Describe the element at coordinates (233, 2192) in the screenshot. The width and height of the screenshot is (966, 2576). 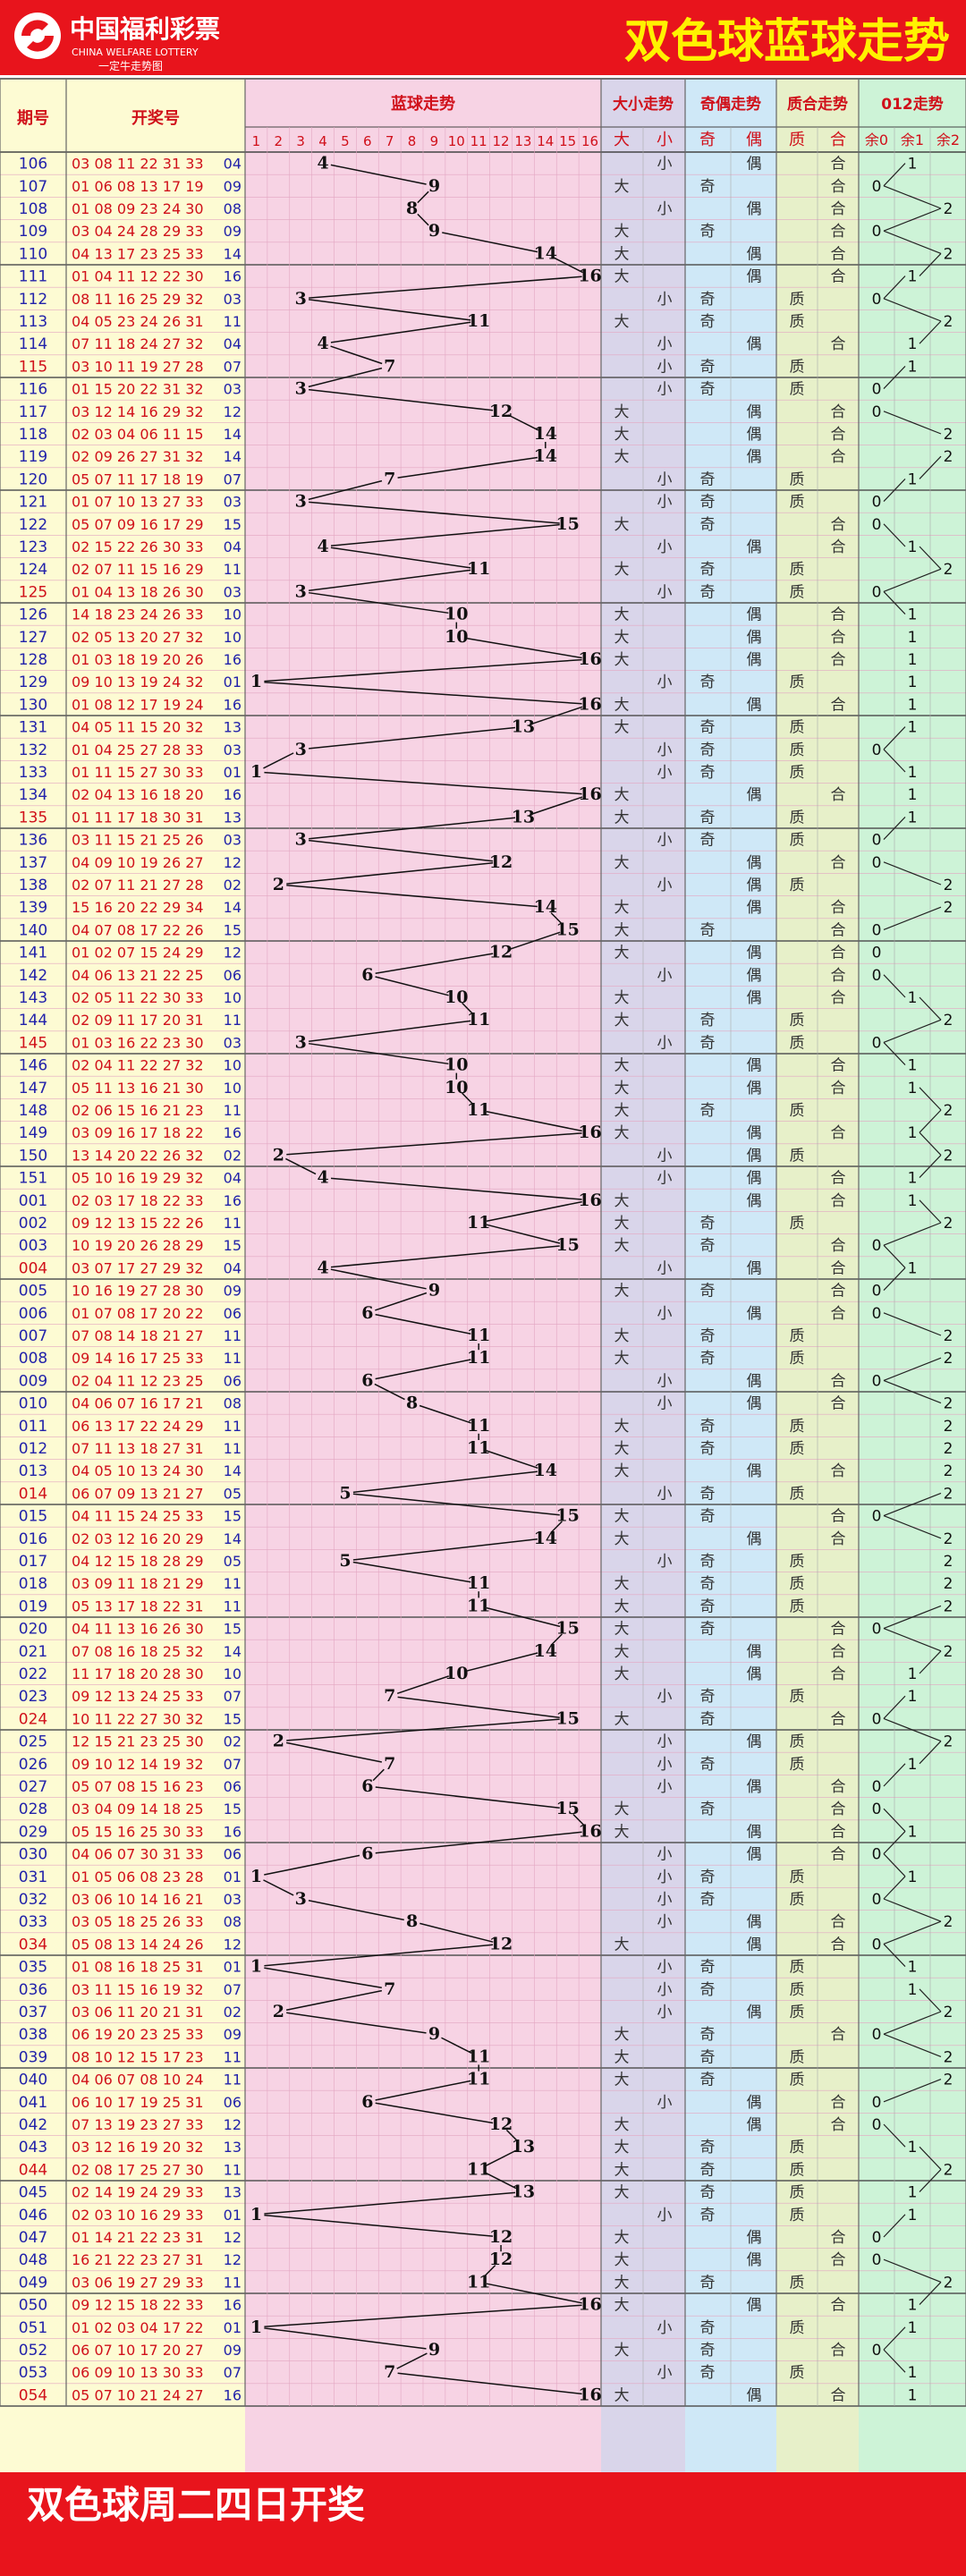
I see `blue-ball-cell: 13` at that location.